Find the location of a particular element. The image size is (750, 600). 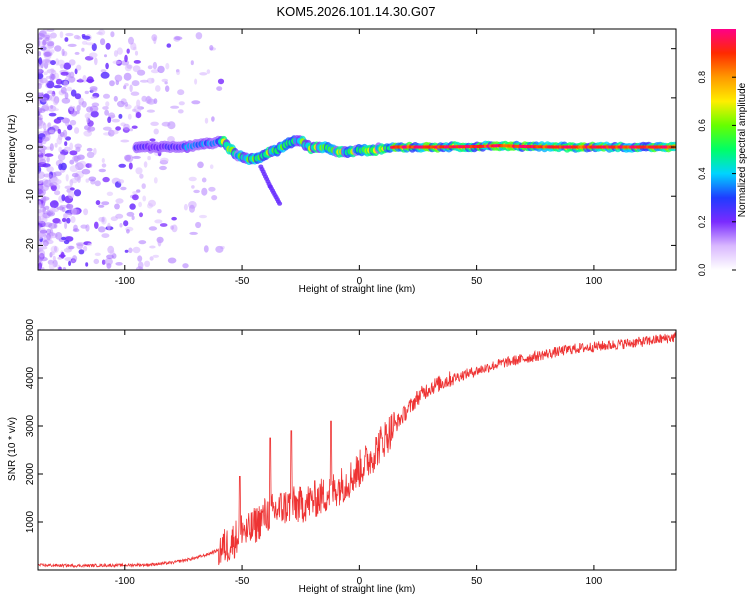

snr-xlabel: Height of straight line (km) is located at coordinates (357, 589).